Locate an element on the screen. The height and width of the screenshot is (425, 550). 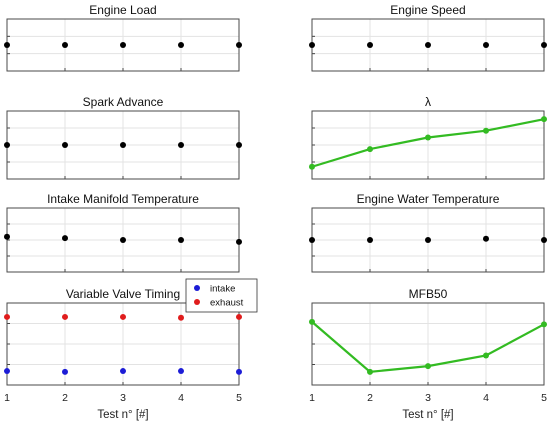
legend-label: intake is located at coordinates (222, 289).